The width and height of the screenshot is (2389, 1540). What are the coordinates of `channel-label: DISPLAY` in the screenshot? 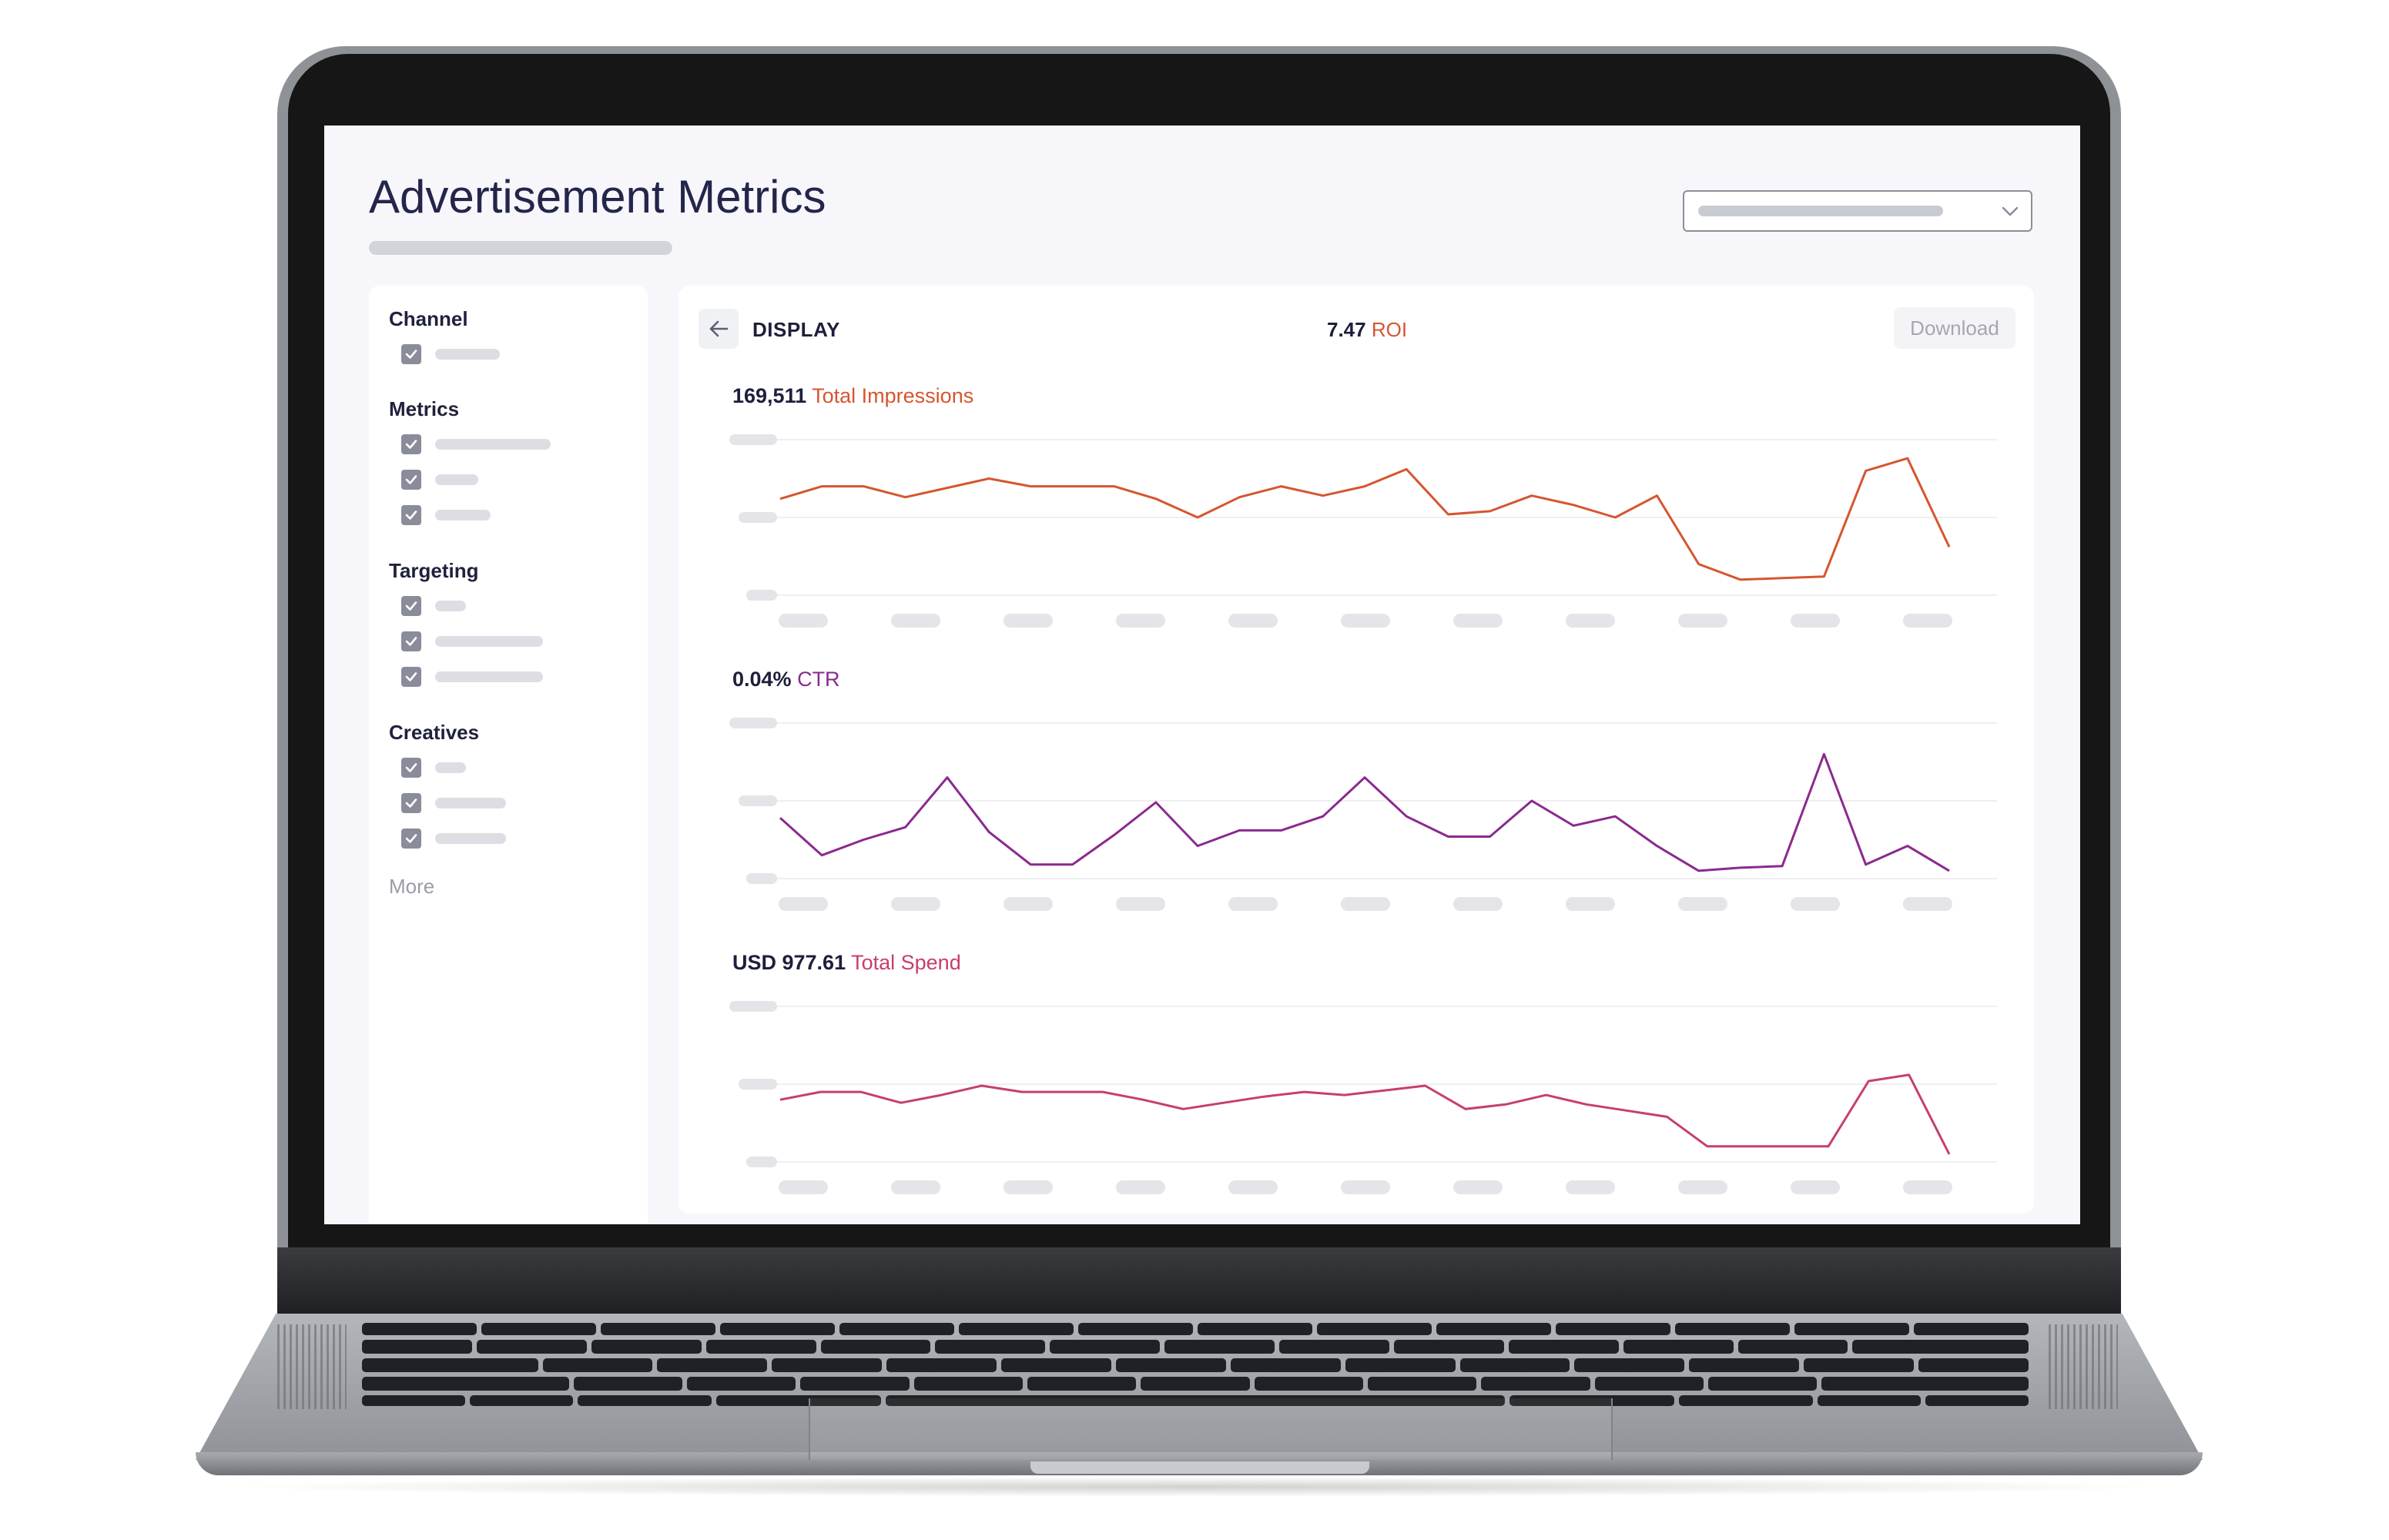 It's located at (796, 329).